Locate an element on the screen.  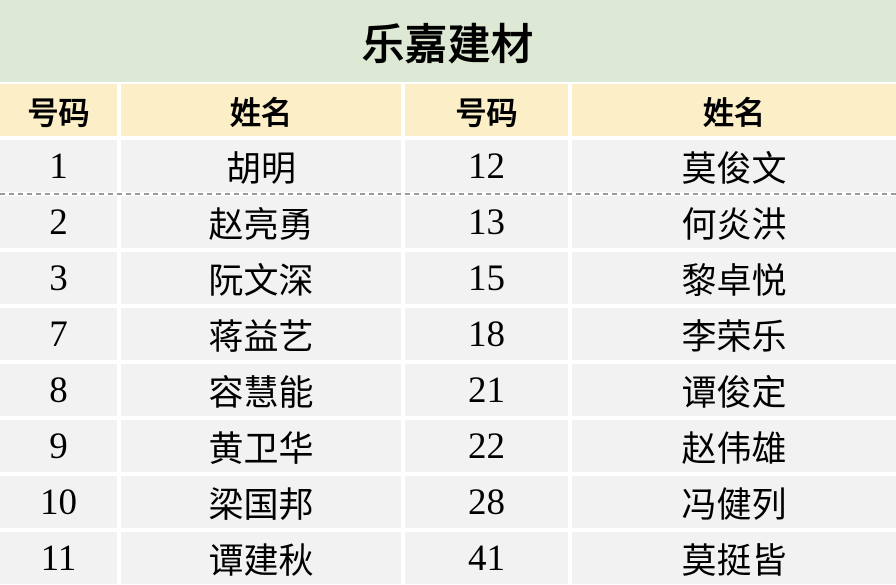
number-cell: 7 is located at coordinates (58, 334).